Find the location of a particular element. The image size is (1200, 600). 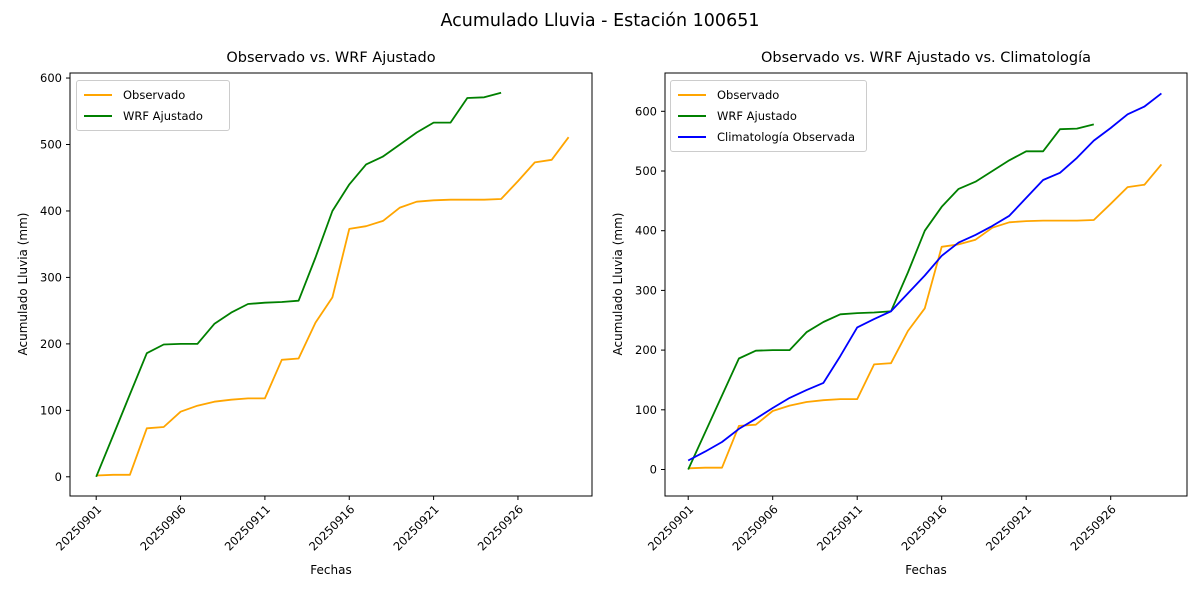

left-chart-legend: Observado WRF Ajustado is located at coordinates (153, 105).